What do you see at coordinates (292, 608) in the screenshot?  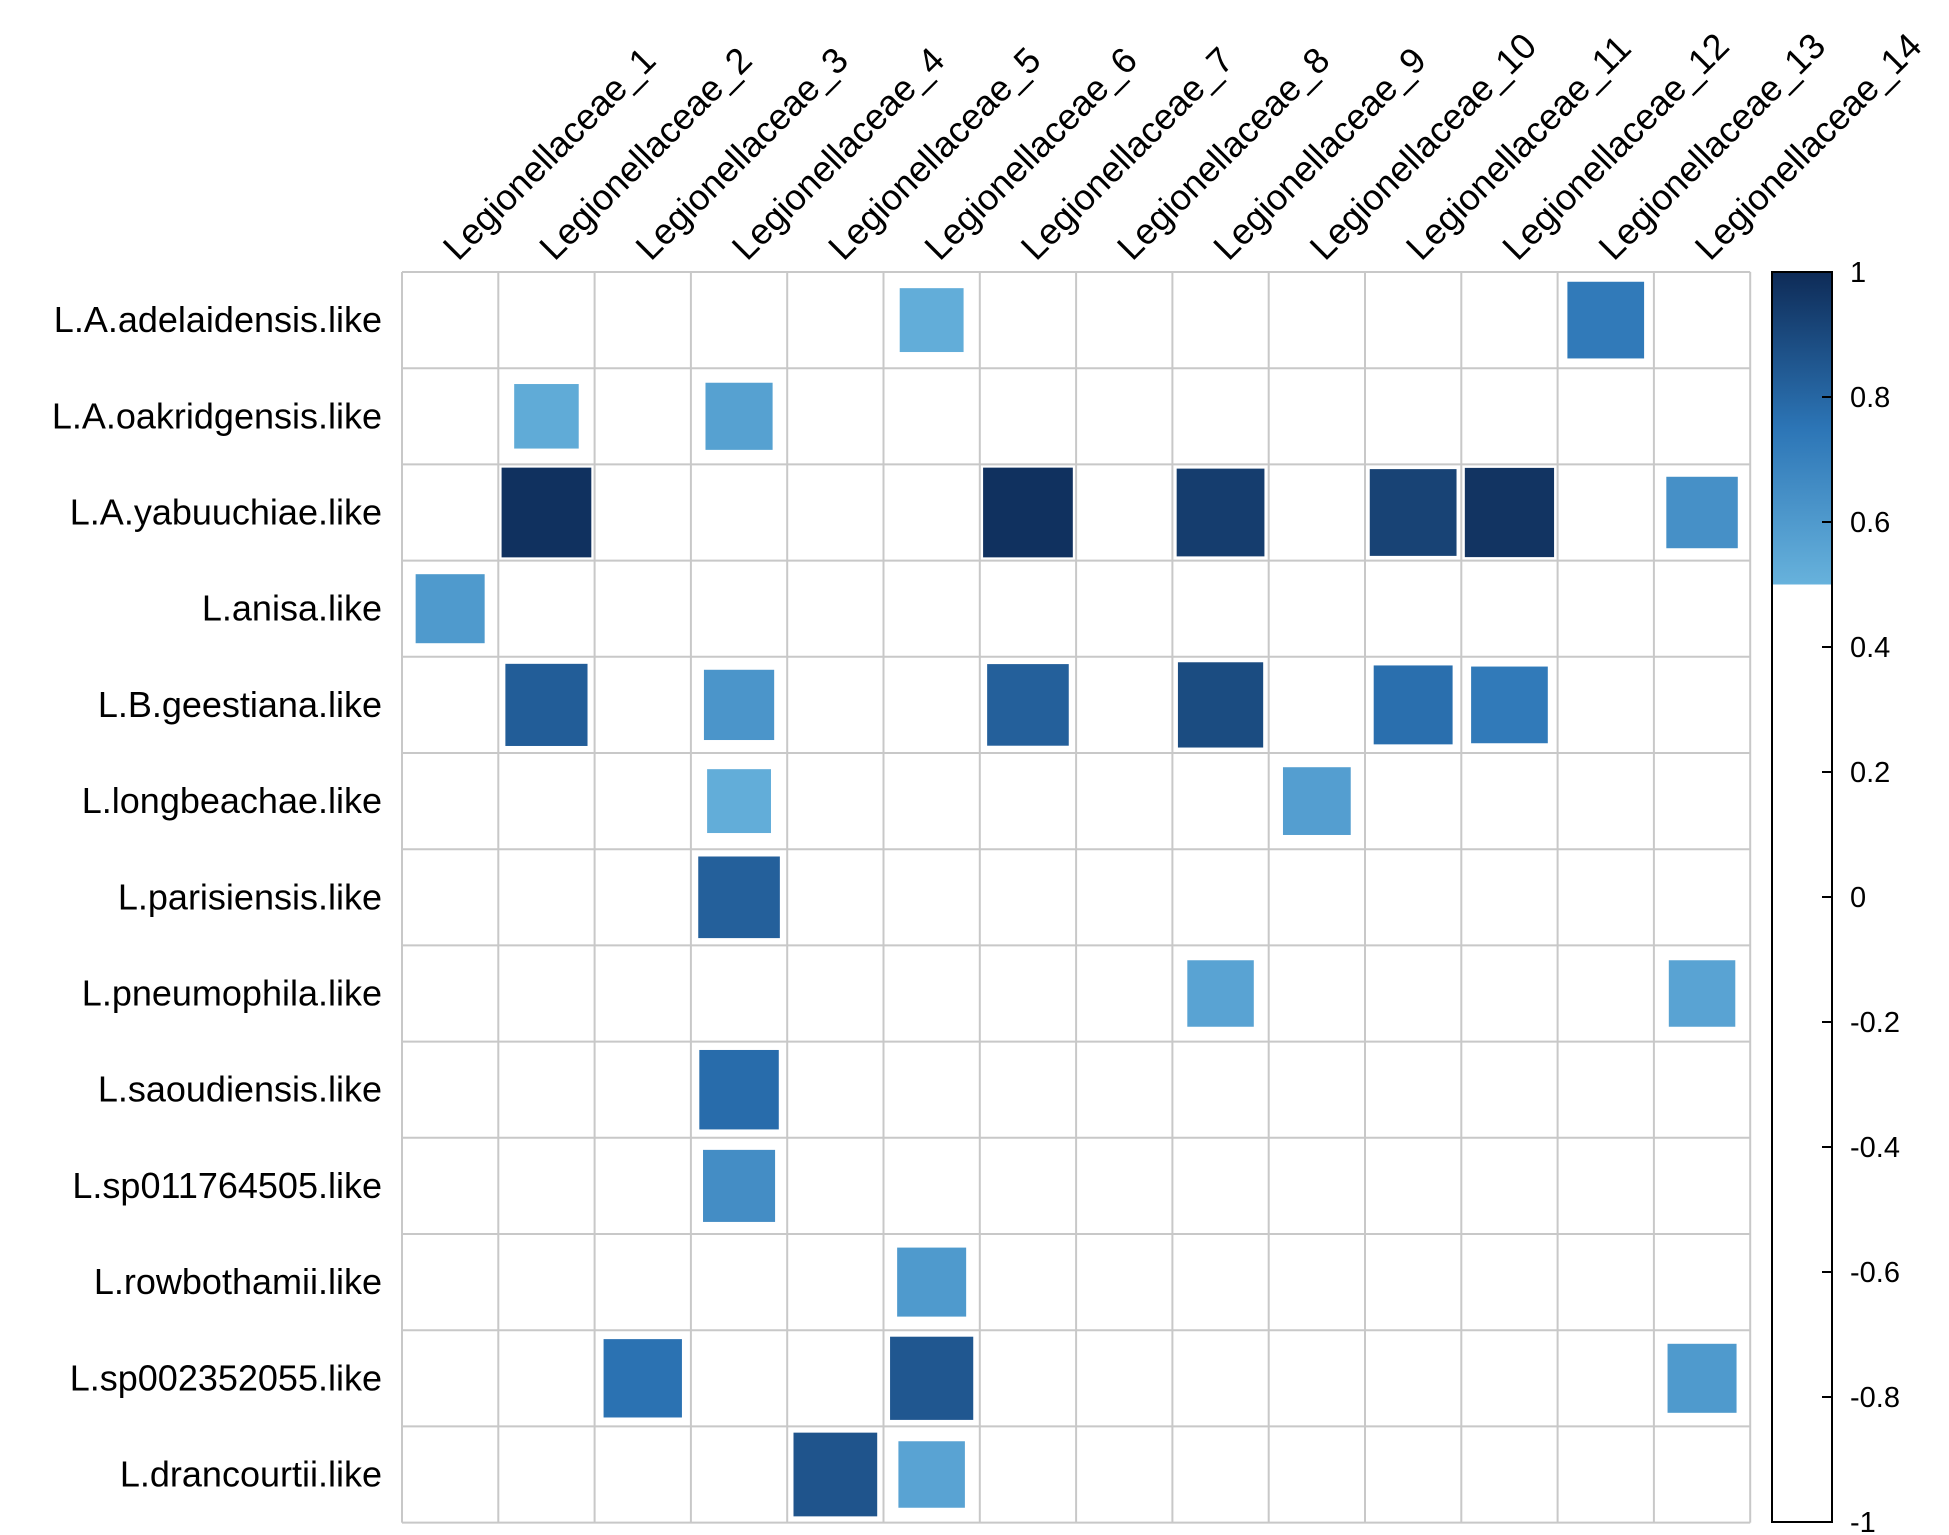 I see `row-label: L.anisa.like` at bounding box center [292, 608].